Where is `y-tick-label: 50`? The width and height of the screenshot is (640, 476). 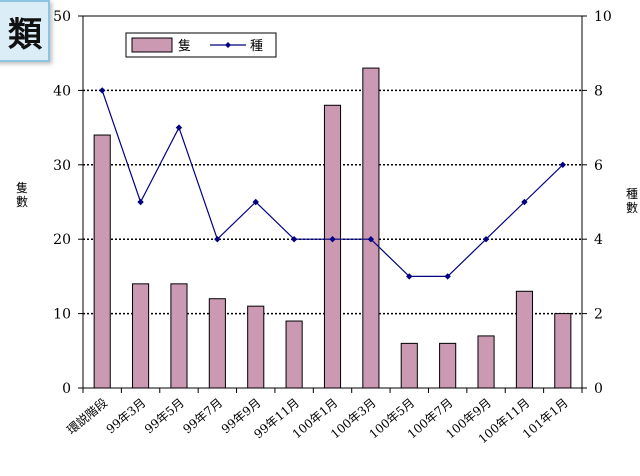 y-tick-label: 50 is located at coordinates (62, 17).